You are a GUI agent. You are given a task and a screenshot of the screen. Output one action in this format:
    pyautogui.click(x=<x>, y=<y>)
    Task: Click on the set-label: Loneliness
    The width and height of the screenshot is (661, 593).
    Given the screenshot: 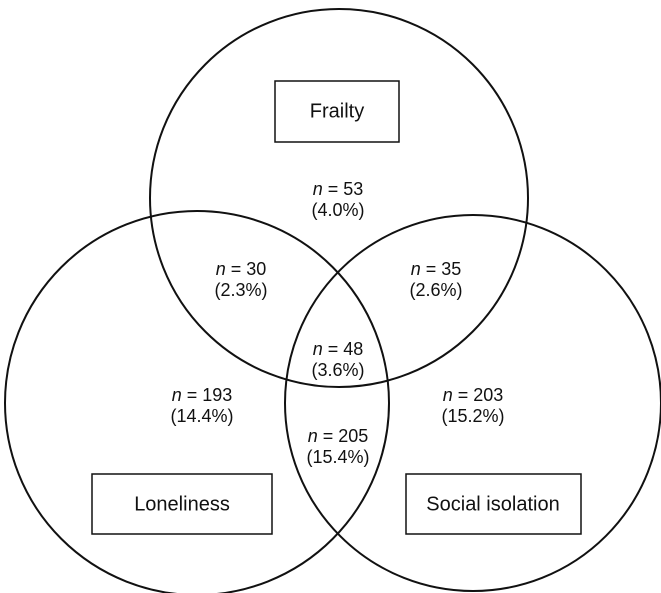 What is the action you would take?
    pyautogui.click(x=182, y=504)
    